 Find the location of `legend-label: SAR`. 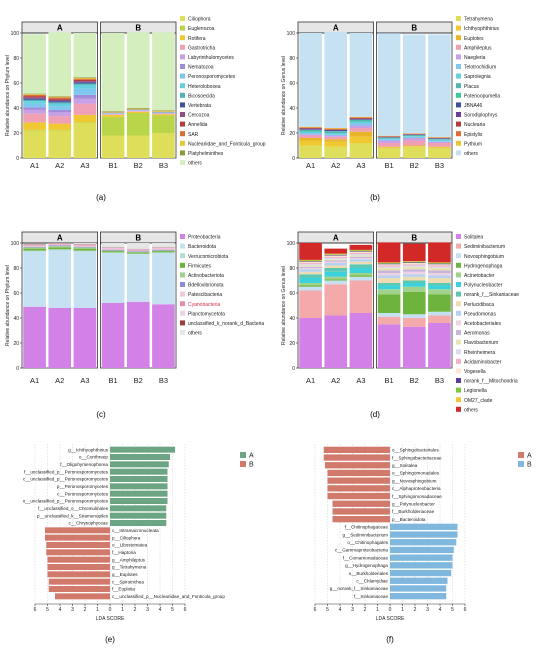

legend-label: SAR is located at coordinates (193, 135).